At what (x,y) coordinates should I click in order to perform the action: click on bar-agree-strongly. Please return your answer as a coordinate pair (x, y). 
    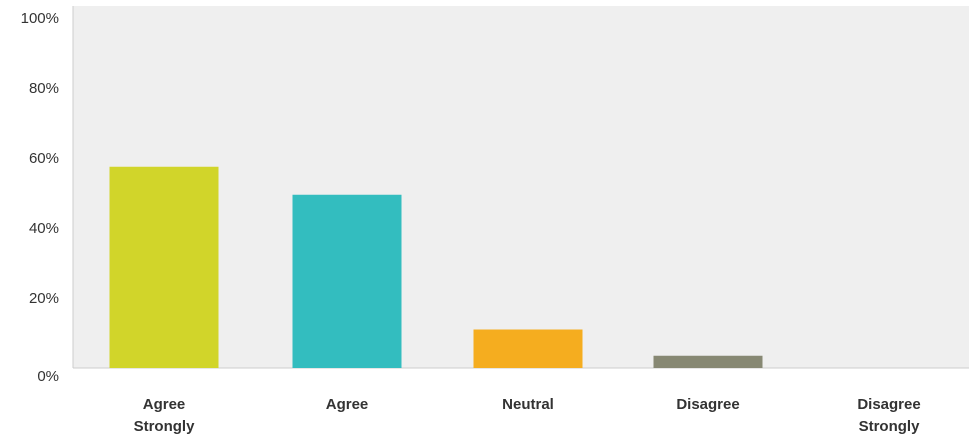
    Looking at the image, I should click on (164, 267).